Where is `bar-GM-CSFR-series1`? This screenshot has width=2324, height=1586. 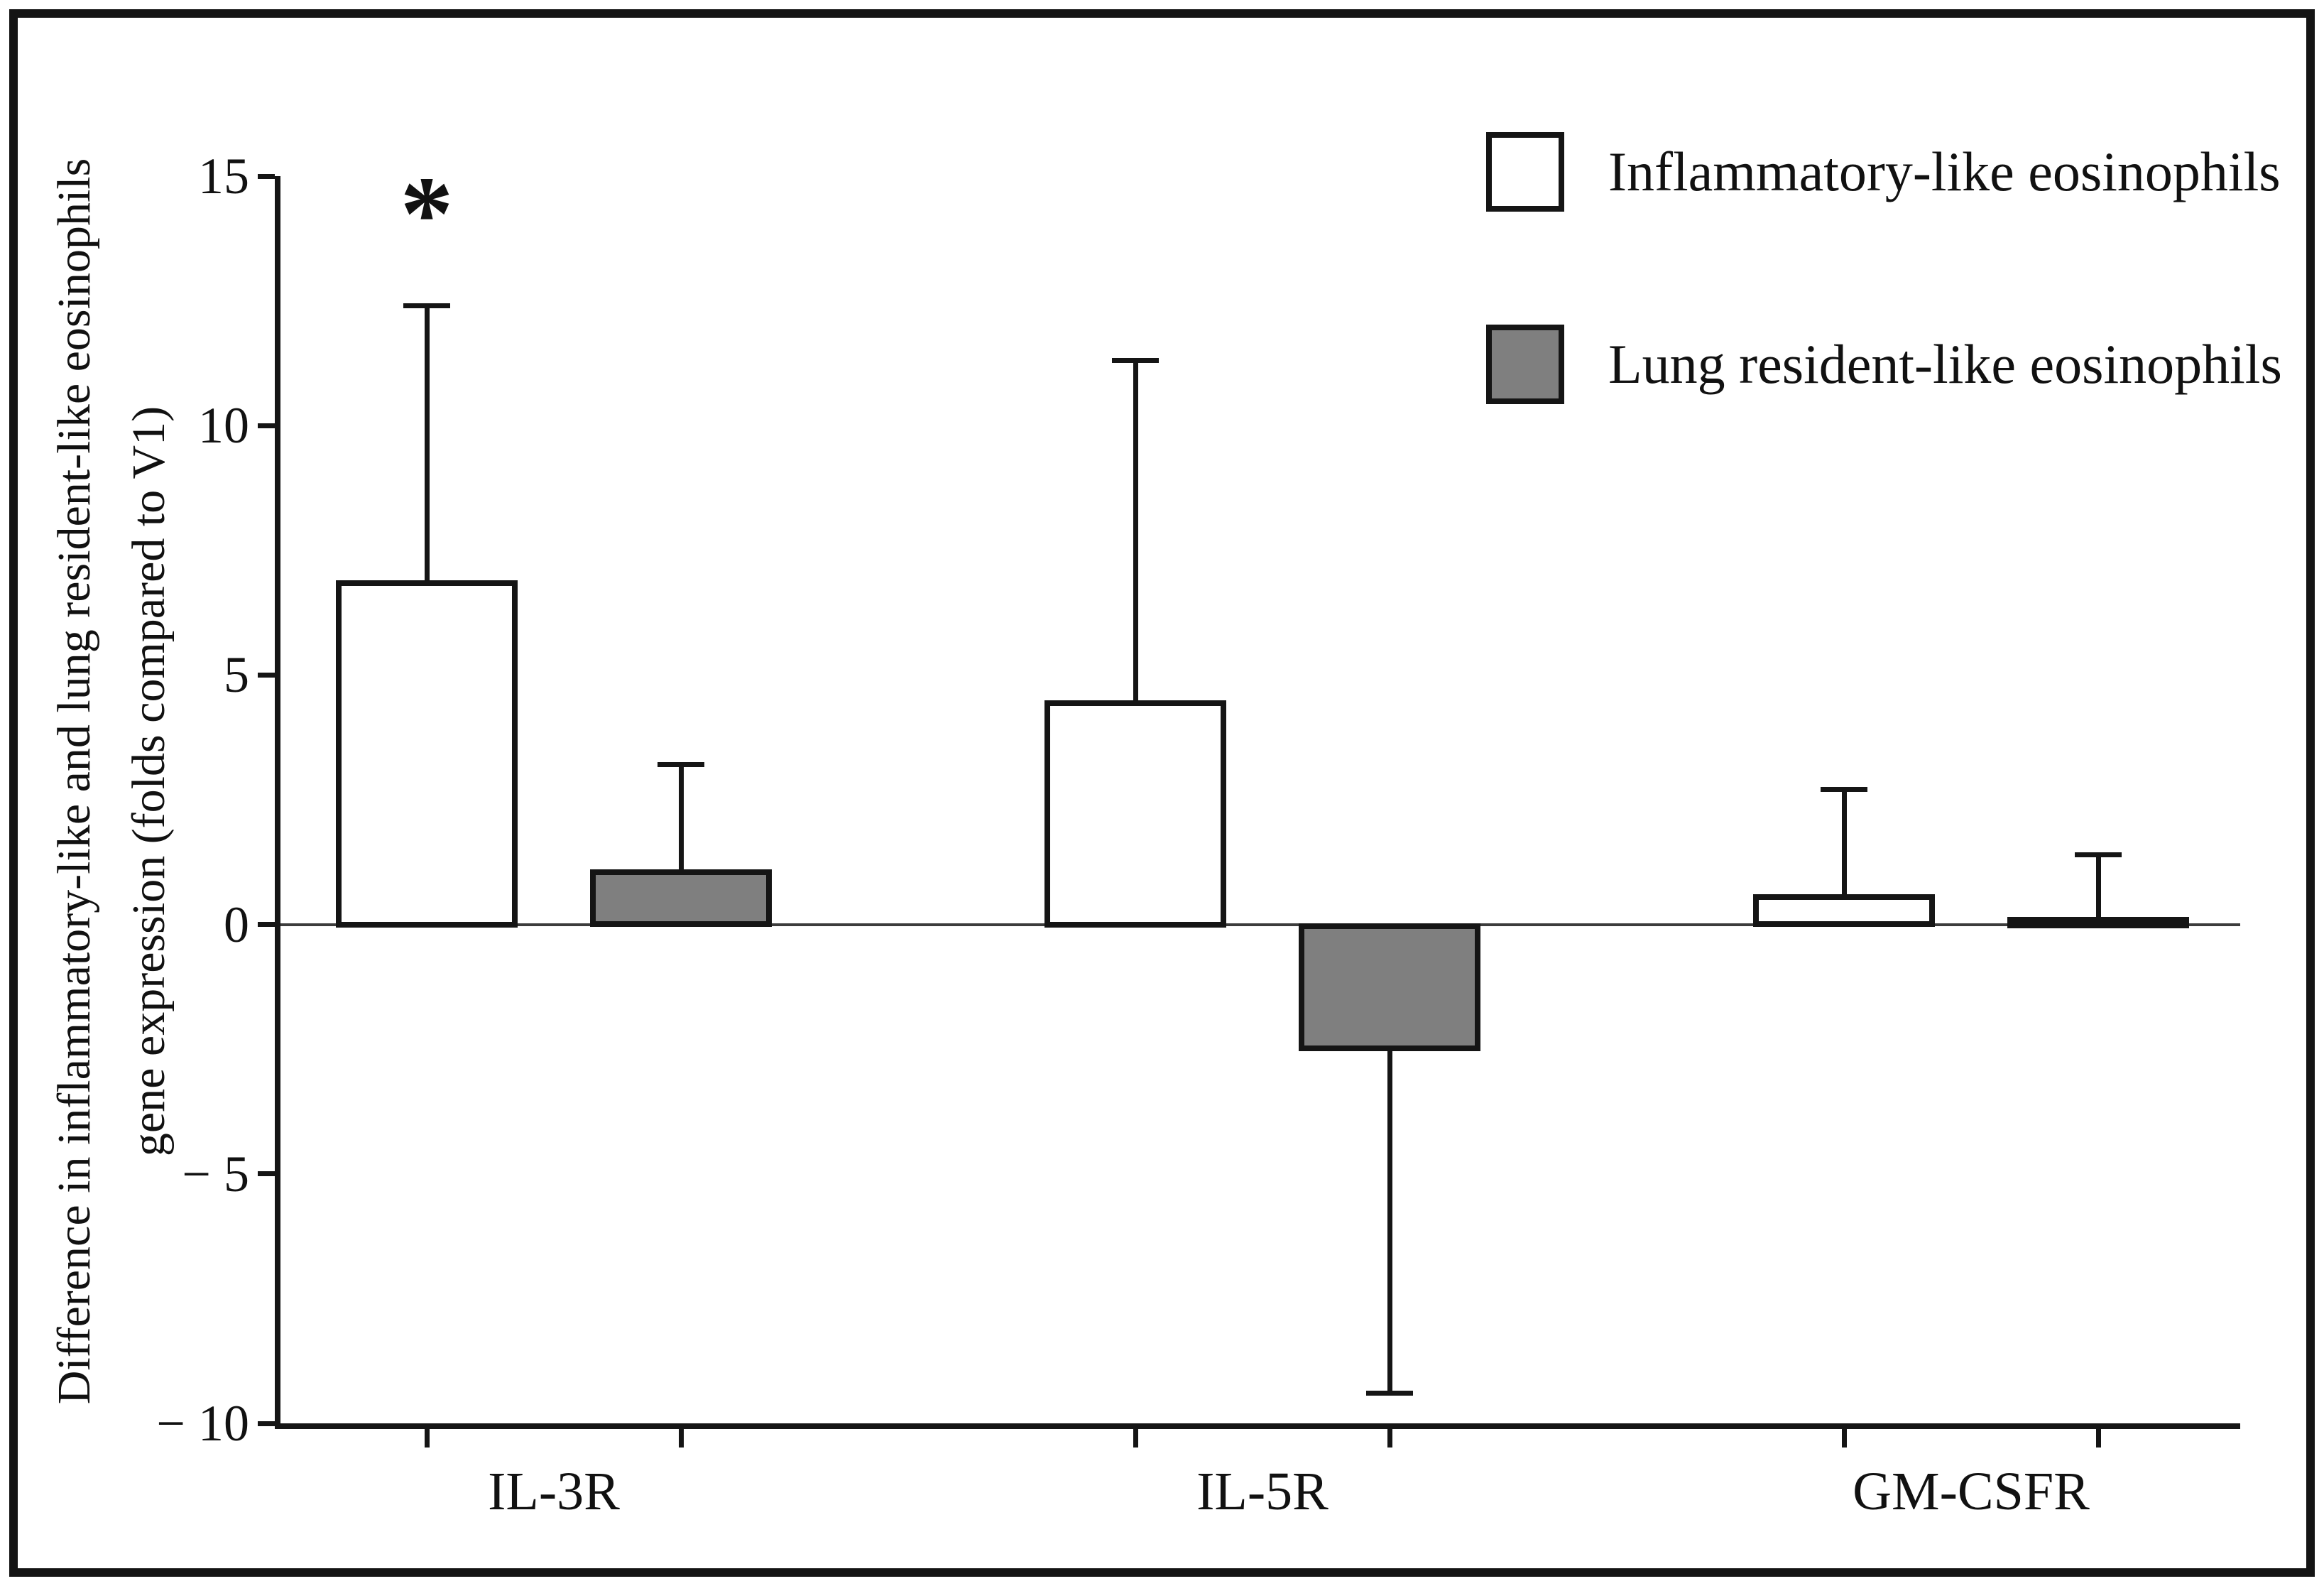 bar-GM-CSFR-series1 is located at coordinates (2098, 922).